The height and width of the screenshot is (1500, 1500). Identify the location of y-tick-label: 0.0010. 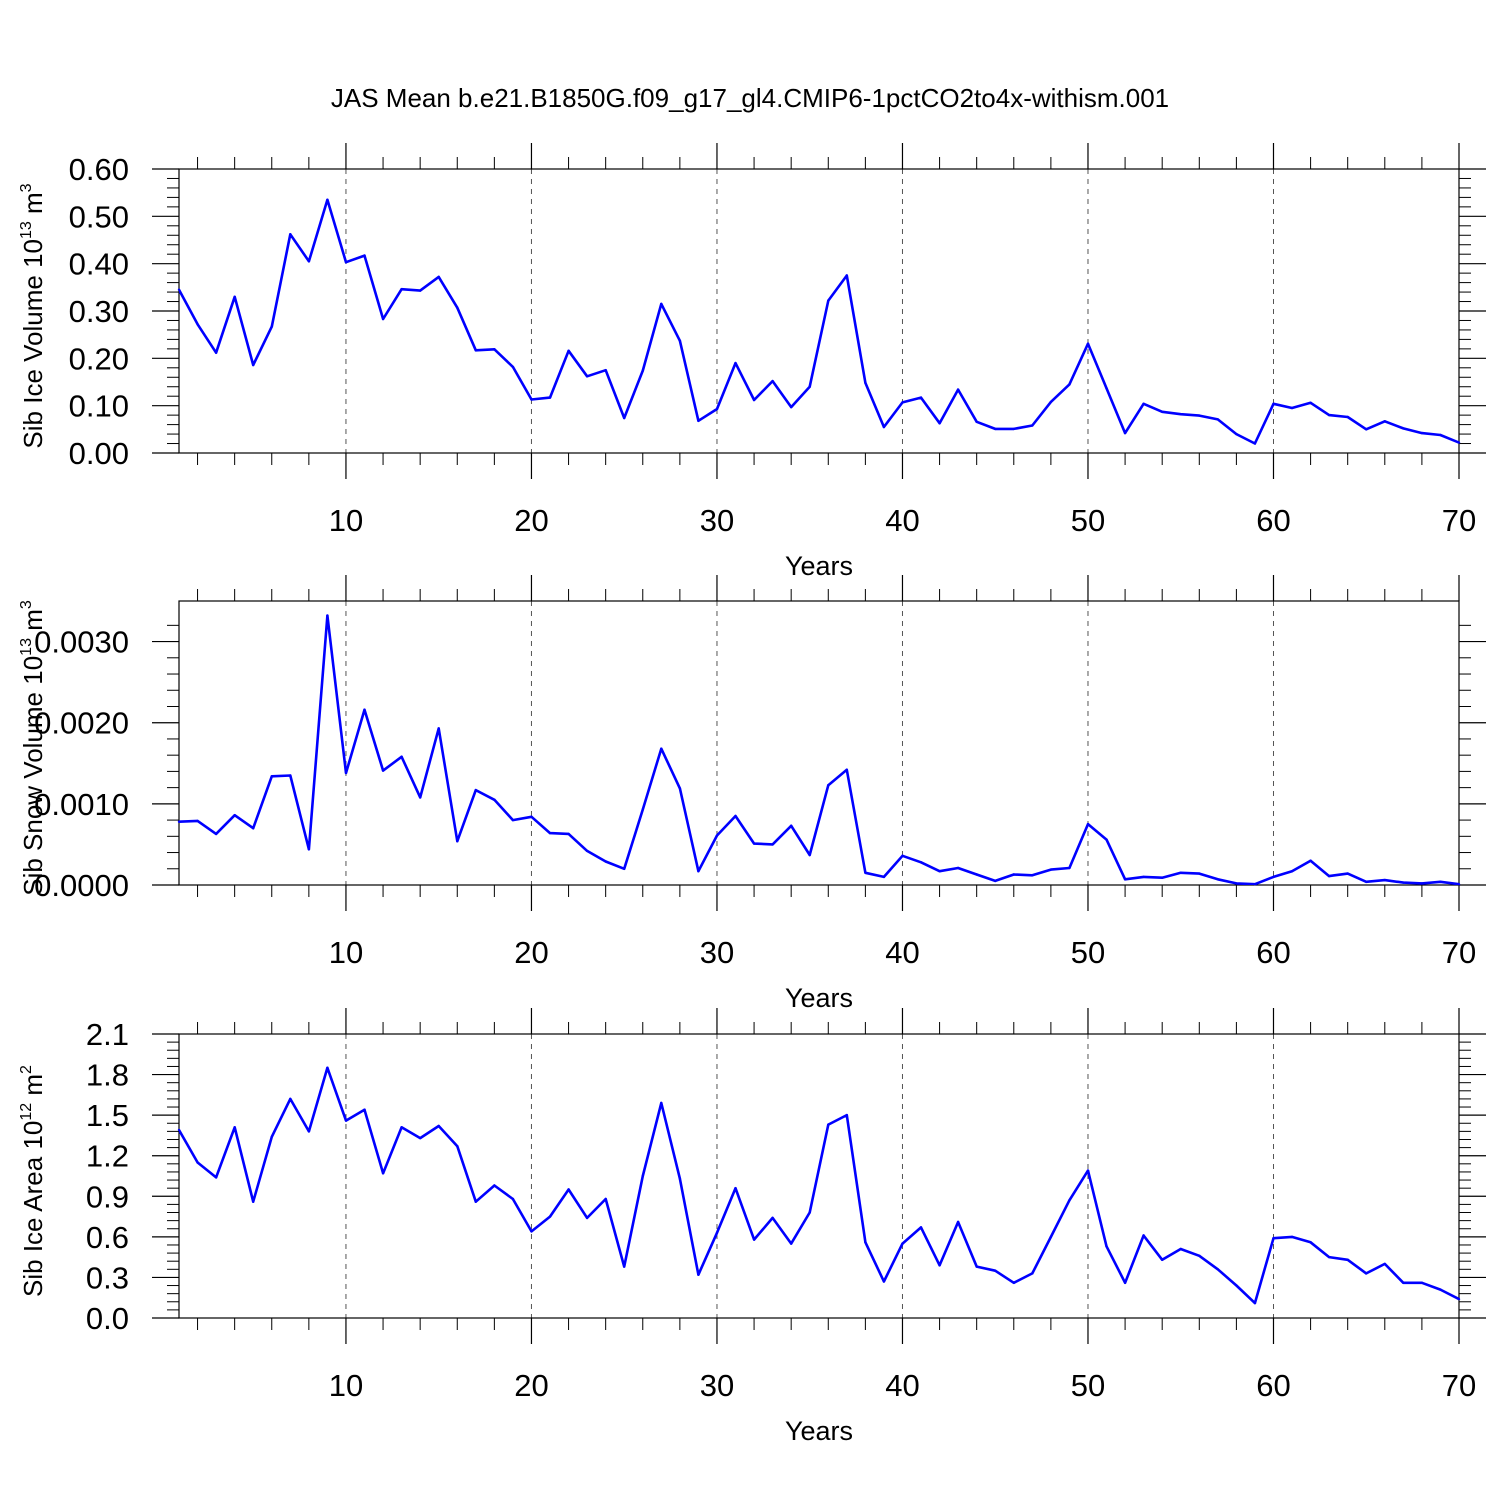
(81, 804).